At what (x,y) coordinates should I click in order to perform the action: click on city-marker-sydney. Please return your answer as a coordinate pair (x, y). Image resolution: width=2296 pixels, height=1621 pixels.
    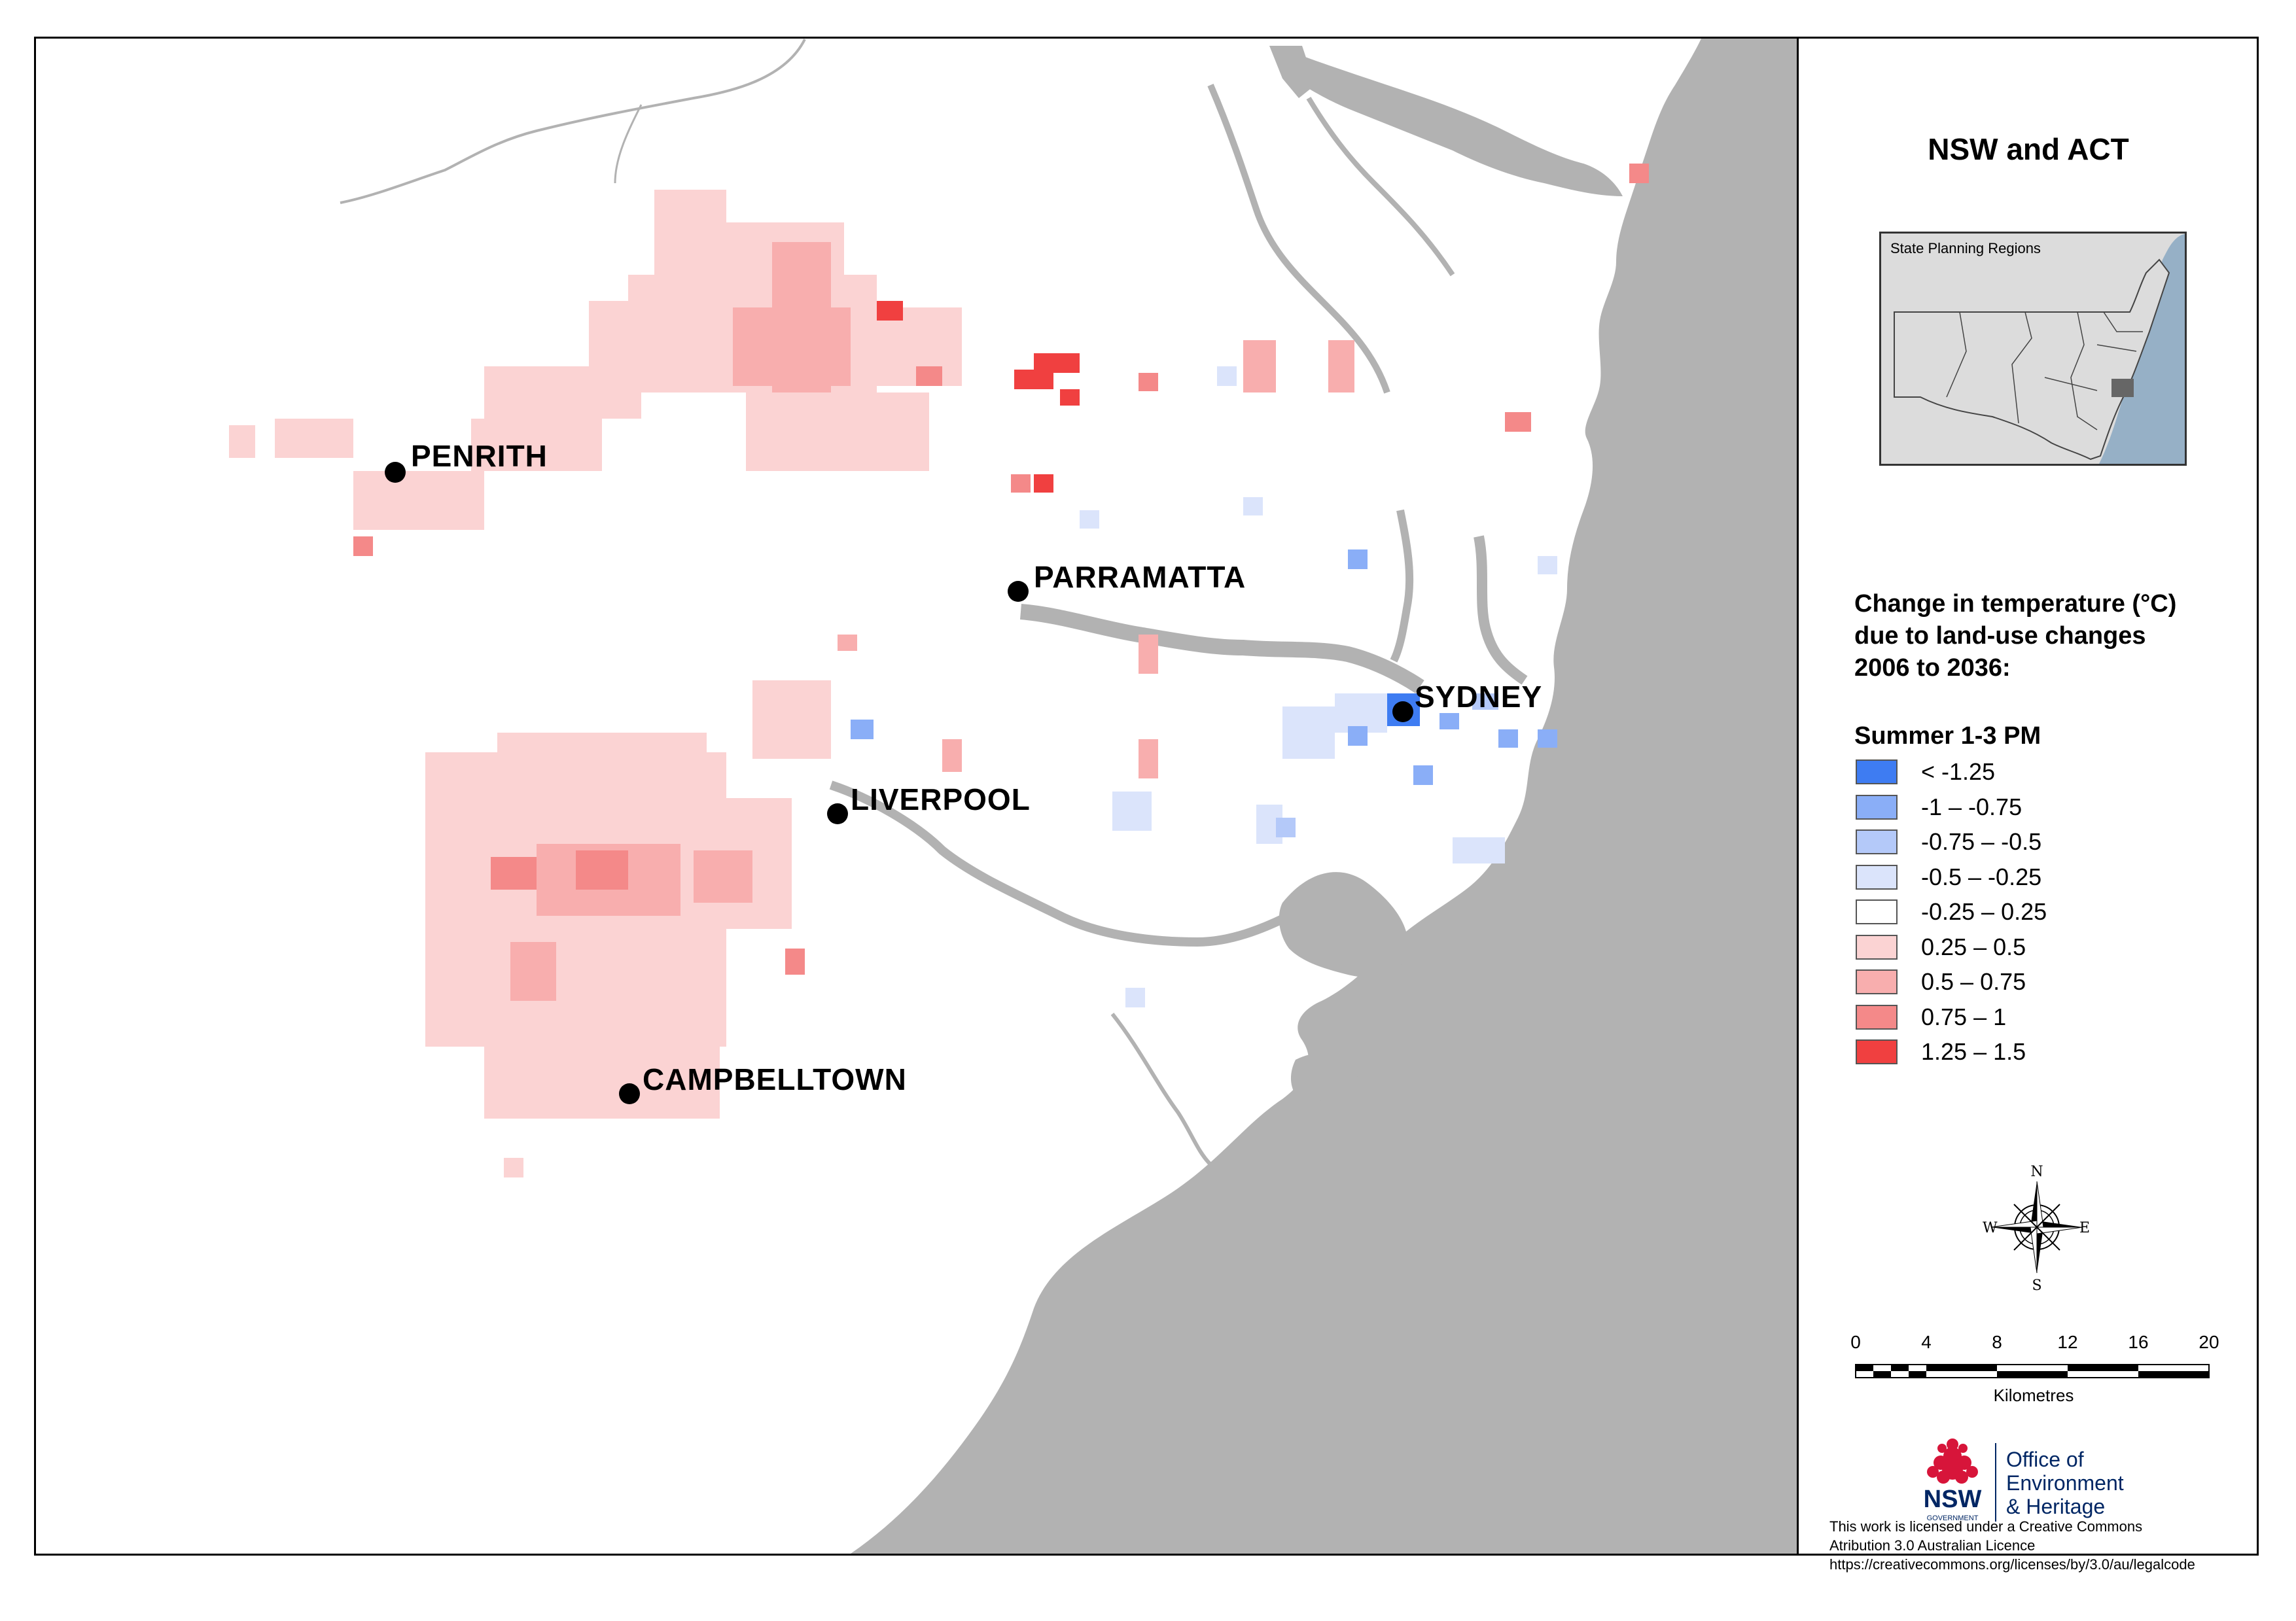
    Looking at the image, I should click on (1403, 712).